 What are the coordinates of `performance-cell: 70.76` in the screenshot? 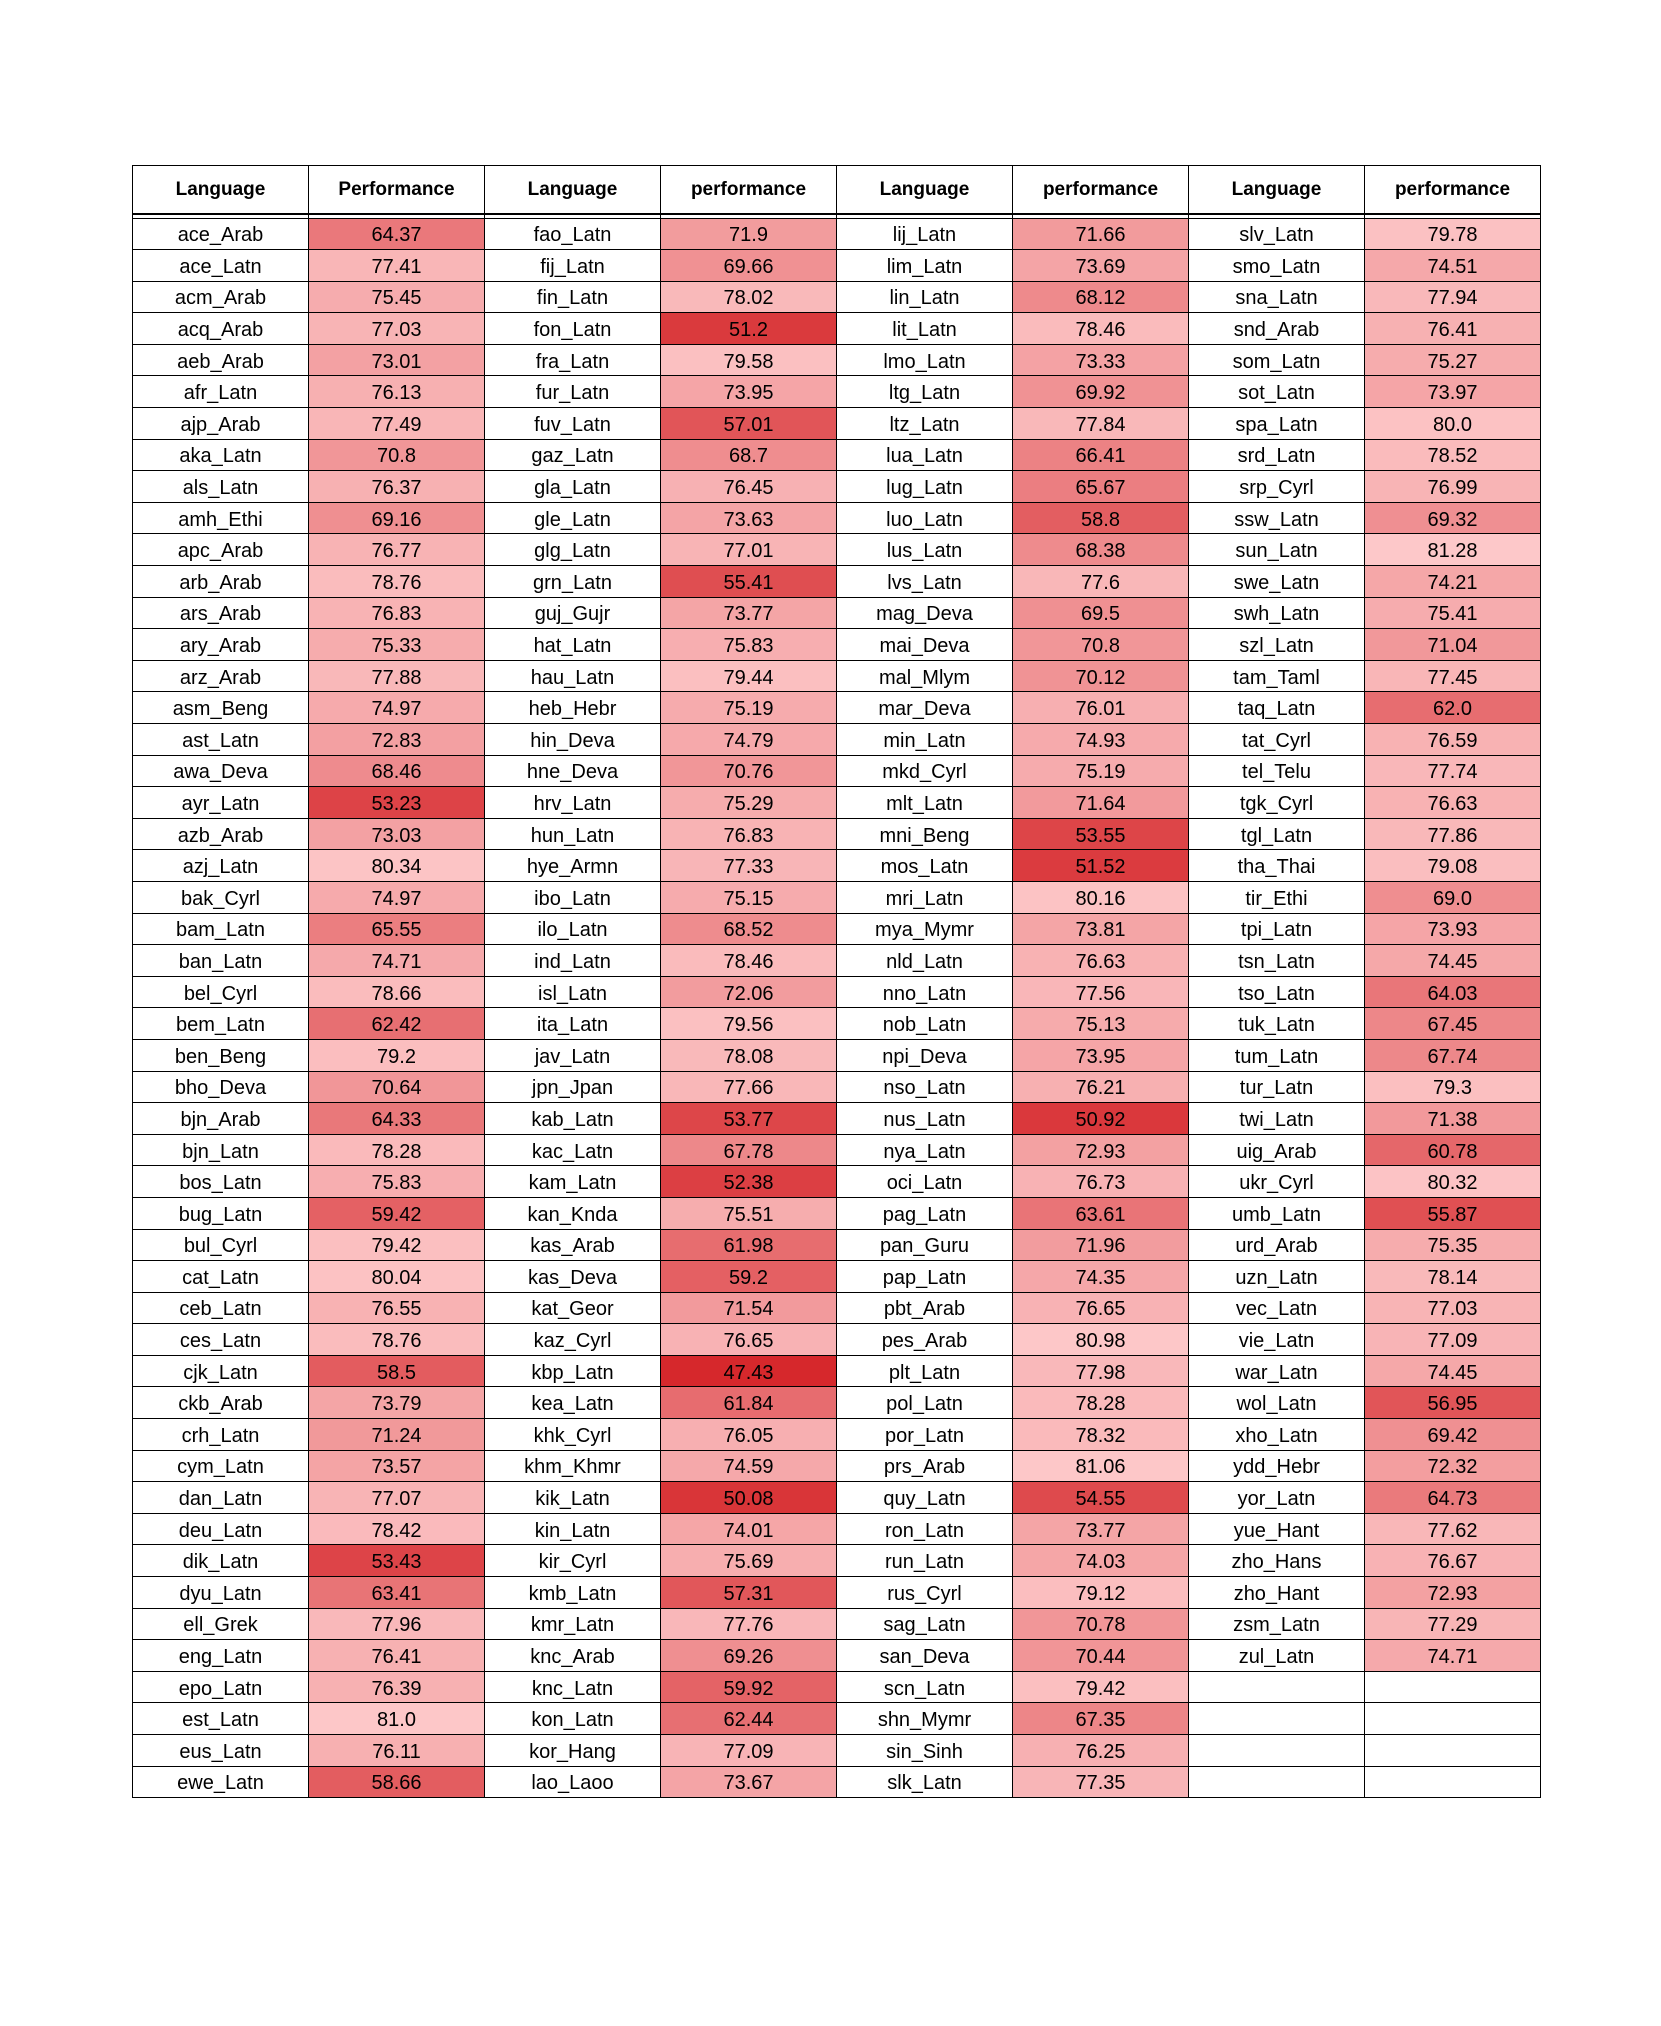 It's located at (748, 771).